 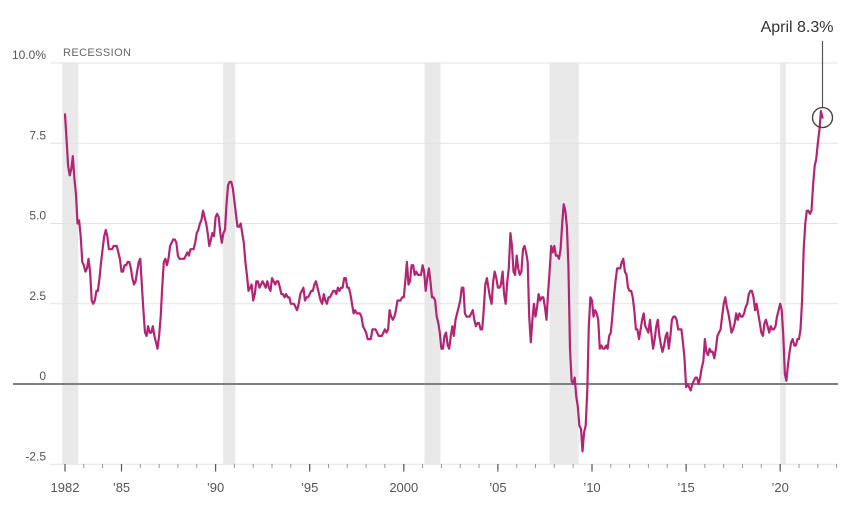 I want to click on x-axis-label: ’15, so click(x=685, y=487).